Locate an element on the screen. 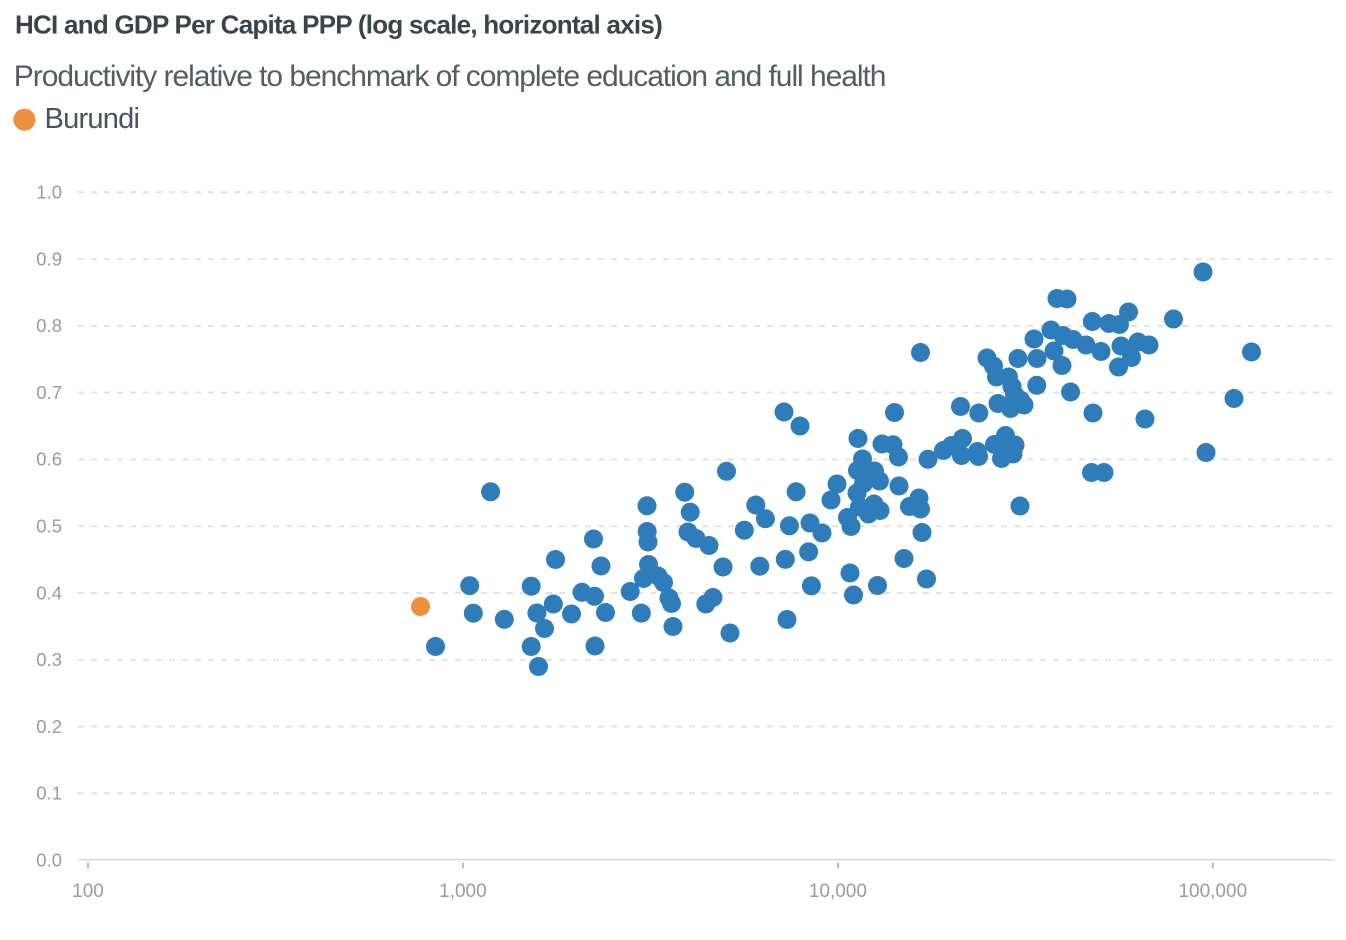  svg-text: 0.8 is located at coordinates (49, 325).